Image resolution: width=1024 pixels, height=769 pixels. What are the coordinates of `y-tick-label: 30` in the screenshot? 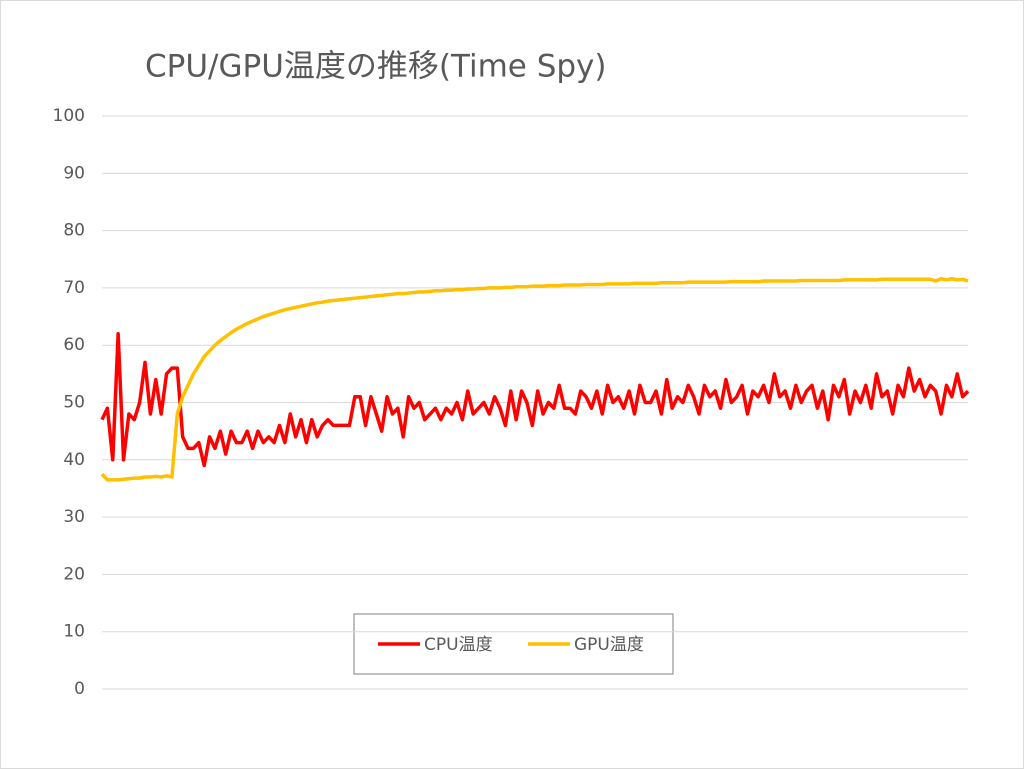 It's located at (74, 517).